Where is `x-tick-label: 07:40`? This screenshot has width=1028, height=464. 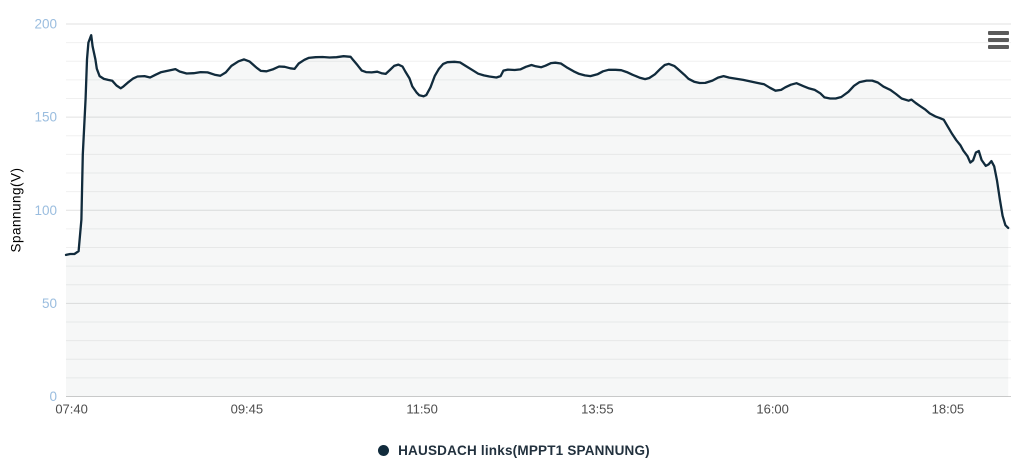
x-tick-label: 07:40 is located at coordinates (71, 409).